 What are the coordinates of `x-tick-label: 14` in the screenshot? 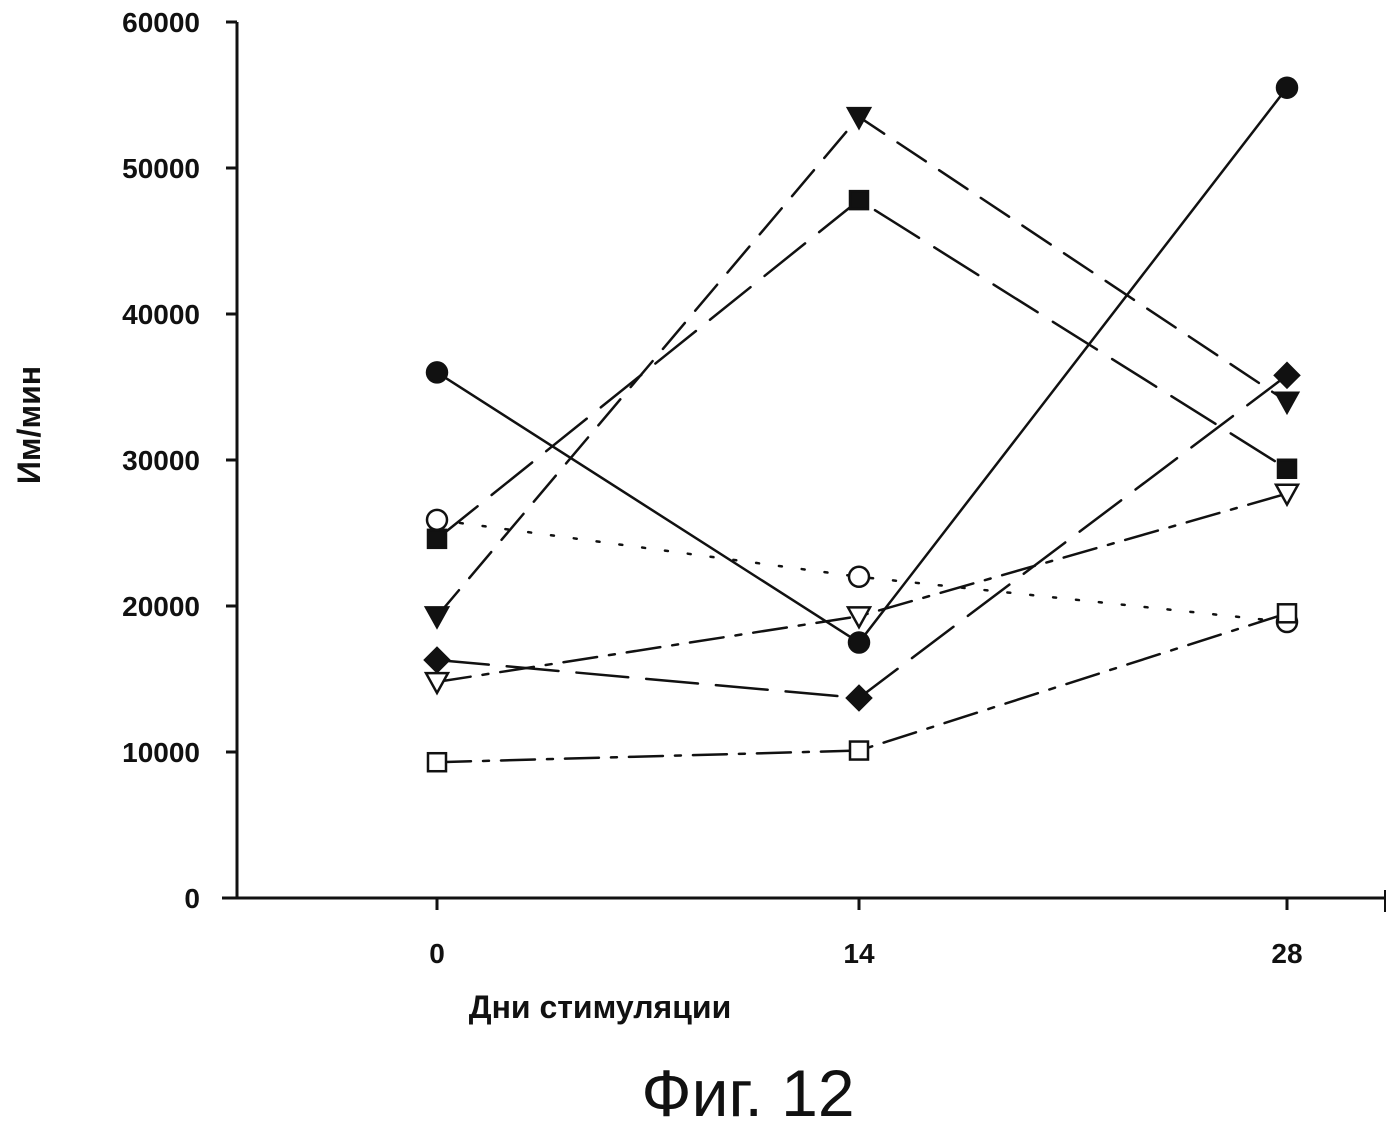 It's located at (859, 953).